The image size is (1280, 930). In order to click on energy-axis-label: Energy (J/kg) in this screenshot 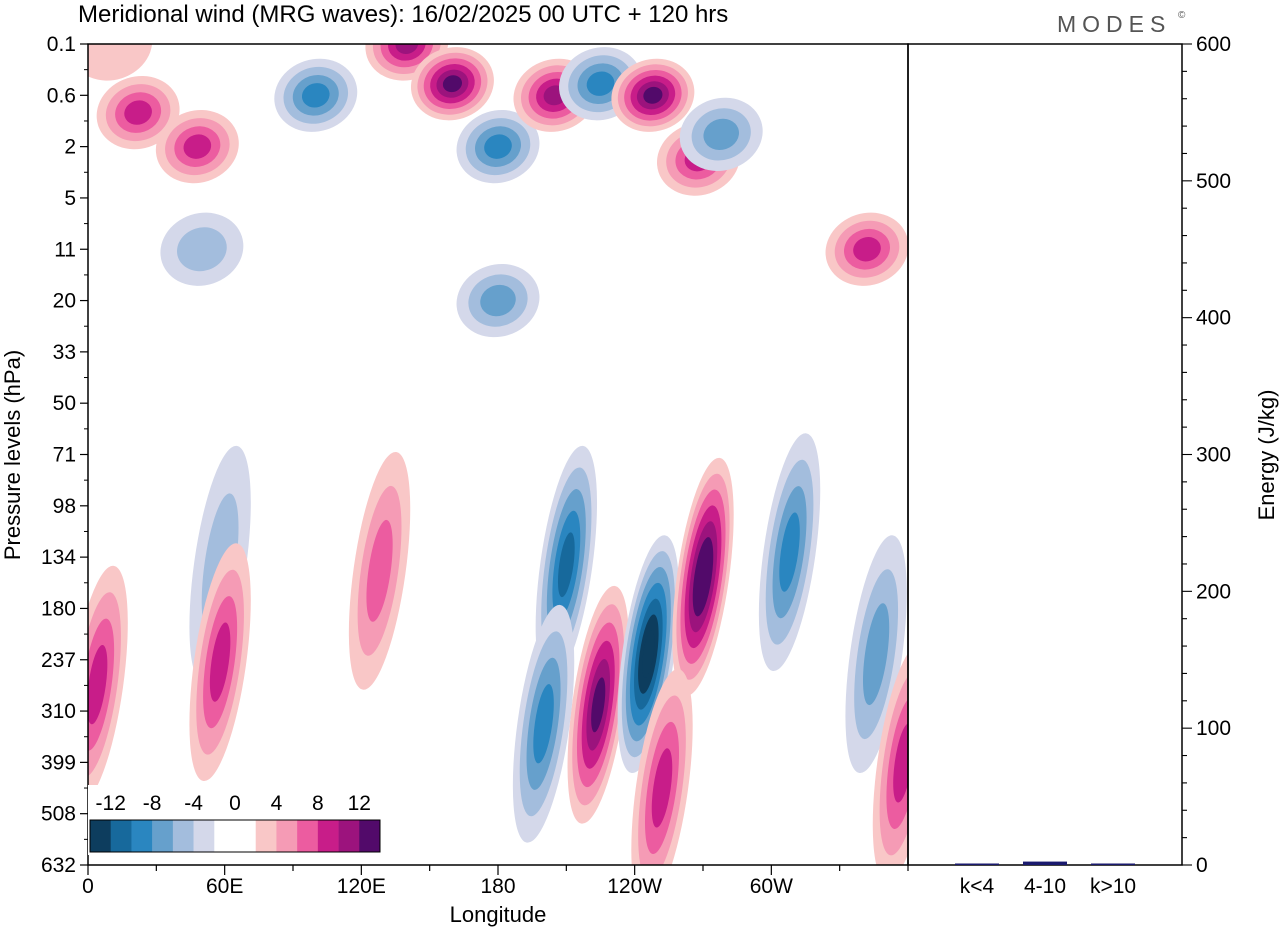, I will do `click(1266, 455)`.